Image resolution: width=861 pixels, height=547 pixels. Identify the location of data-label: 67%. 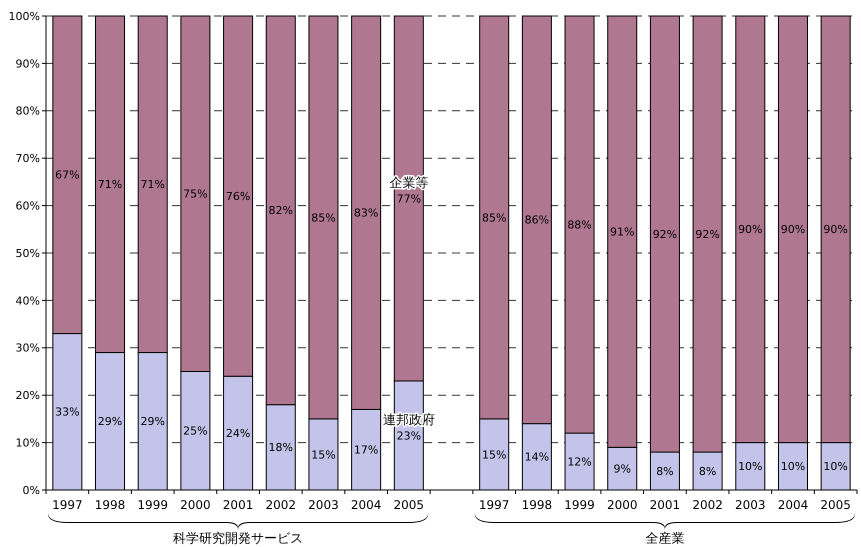
(67, 175).